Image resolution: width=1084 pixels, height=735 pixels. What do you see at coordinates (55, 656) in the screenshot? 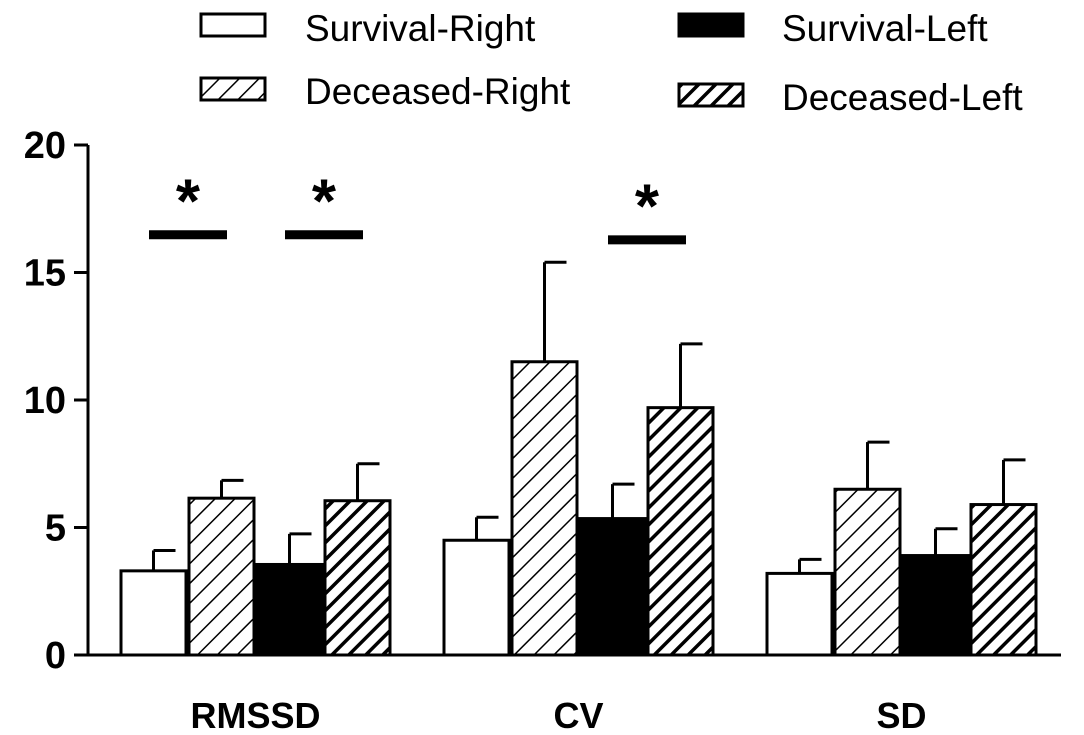
I see `y-tick-label: 0` at bounding box center [55, 656].